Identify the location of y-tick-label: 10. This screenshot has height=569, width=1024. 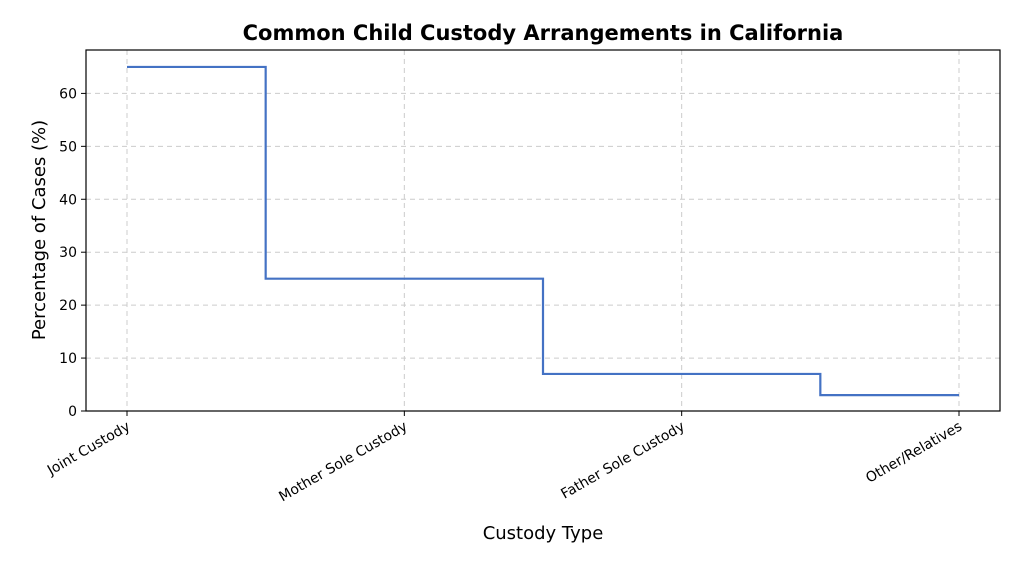
(68, 359).